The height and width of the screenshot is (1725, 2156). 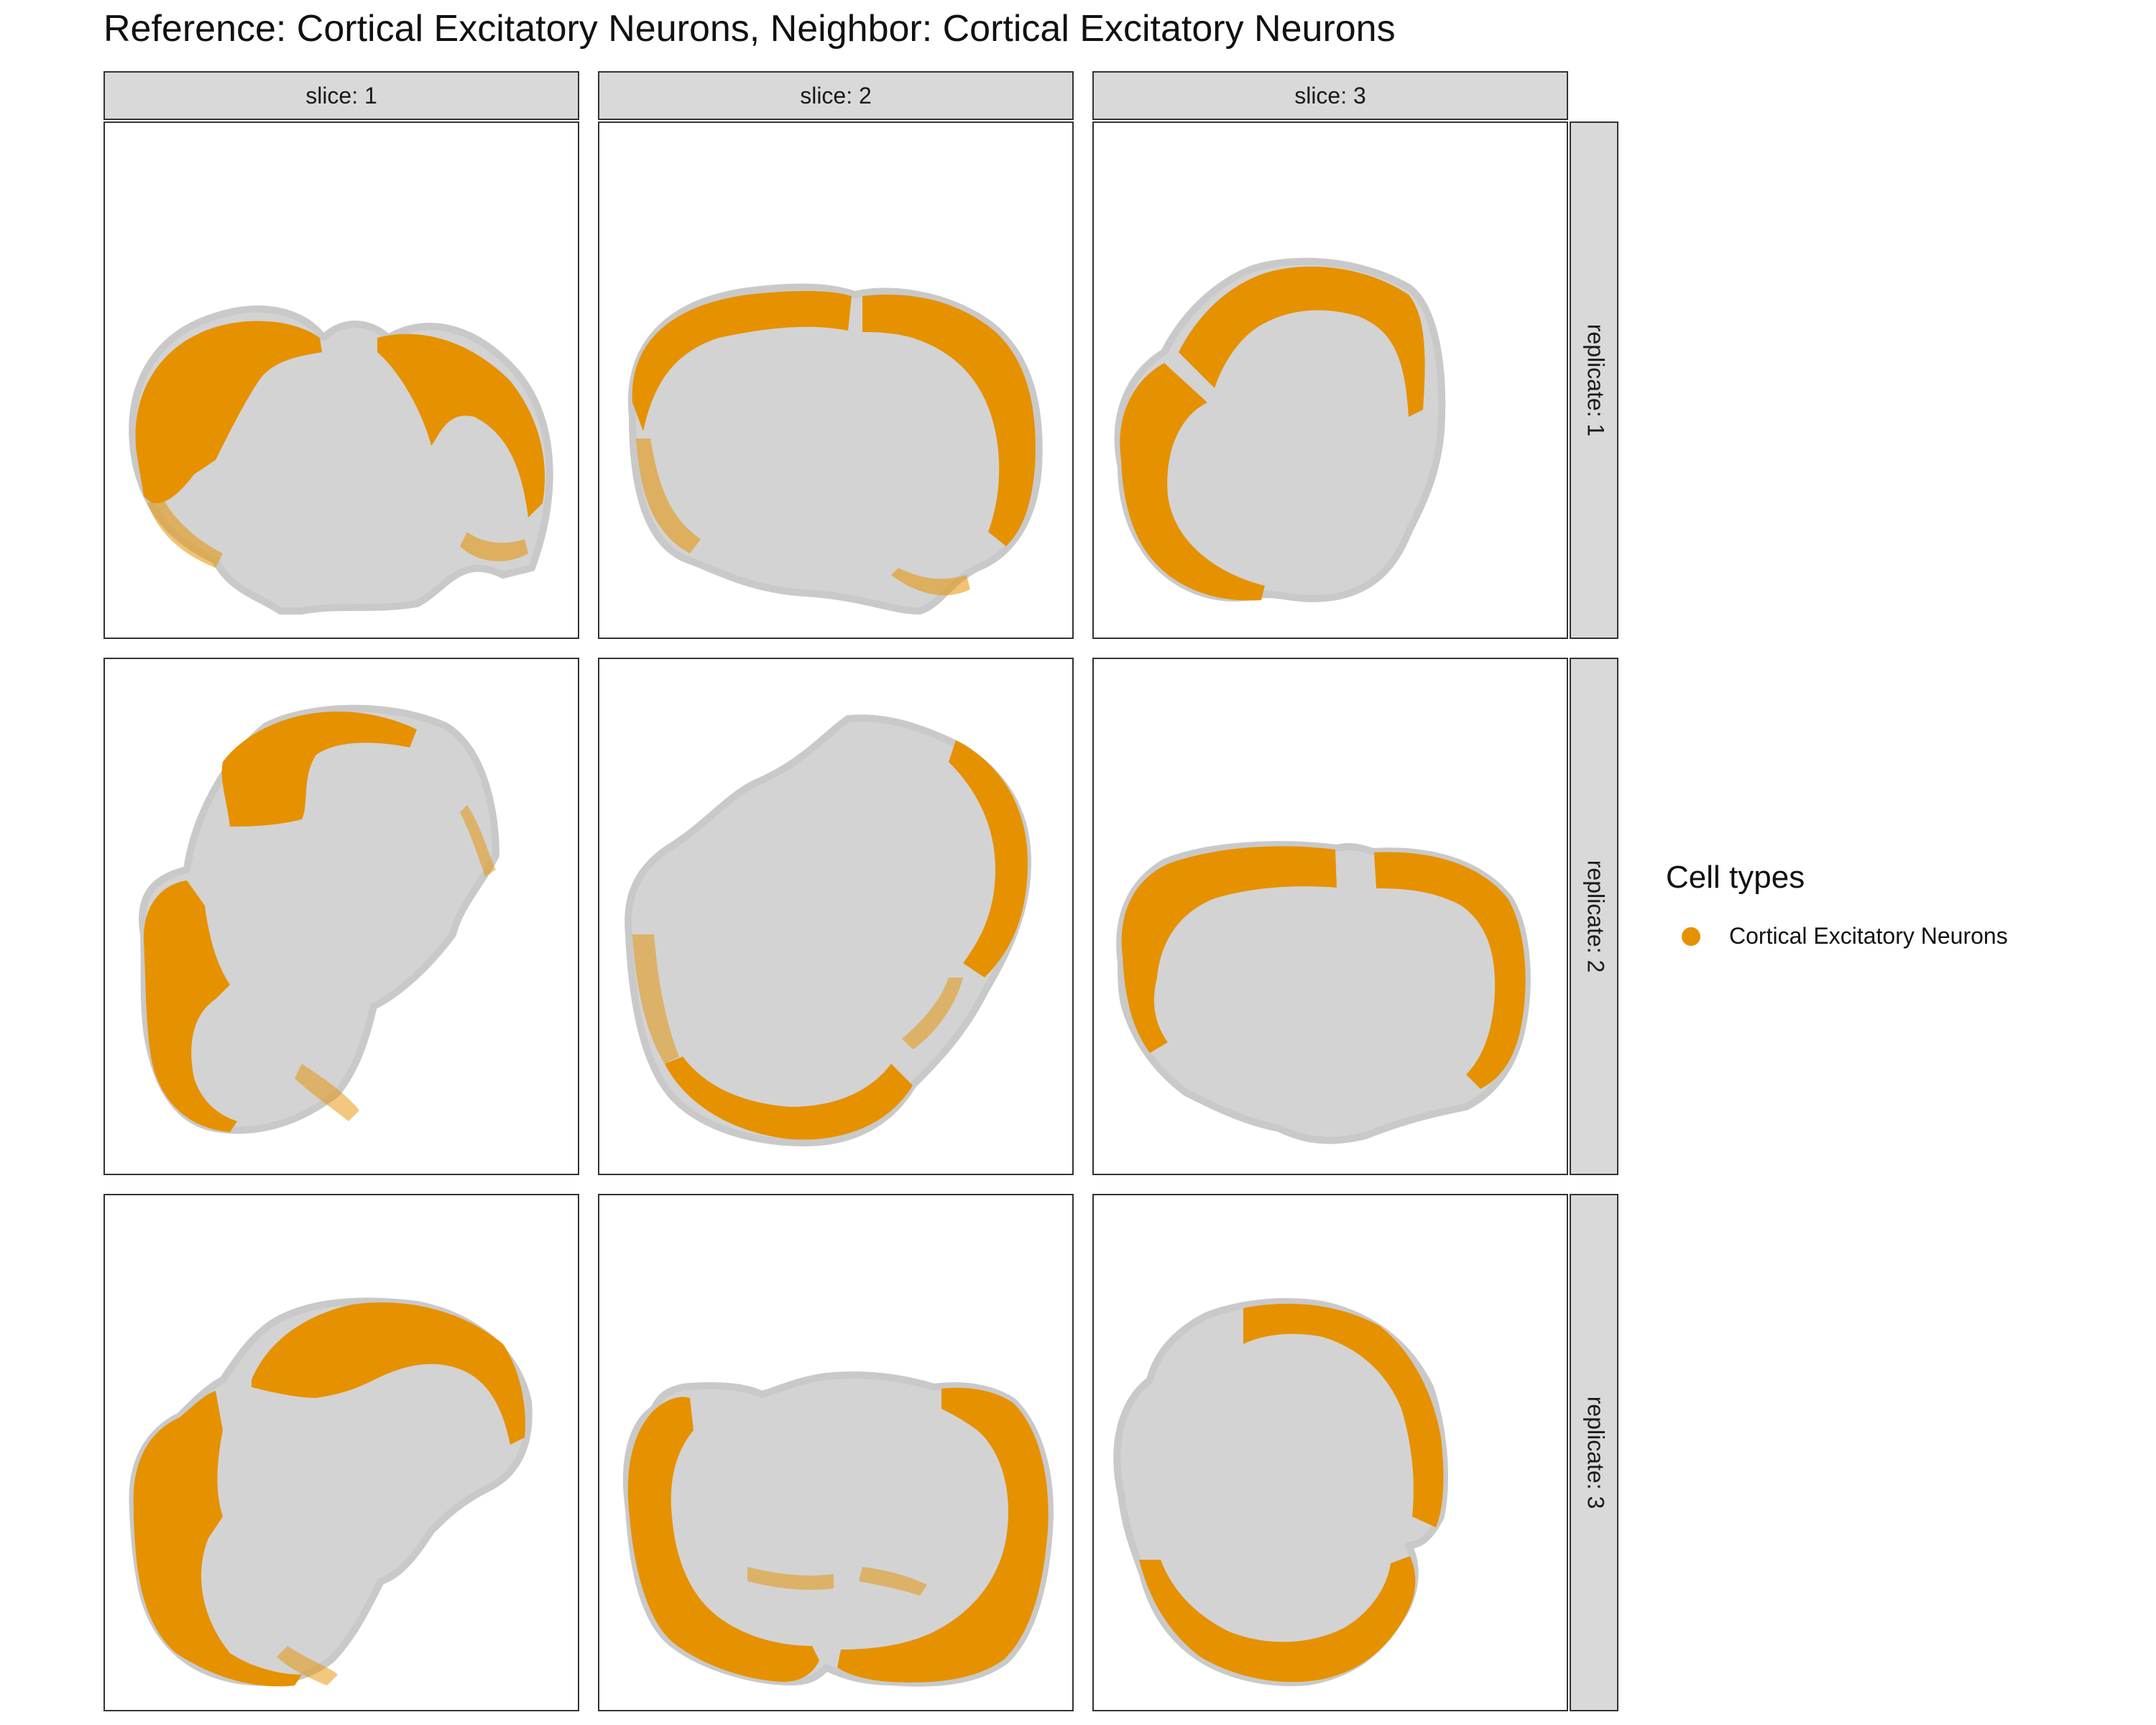 What do you see at coordinates (1869, 936) in the screenshot?
I see `legend-label: Cortical Excitatory Neurons` at bounding box center [1869, 936].